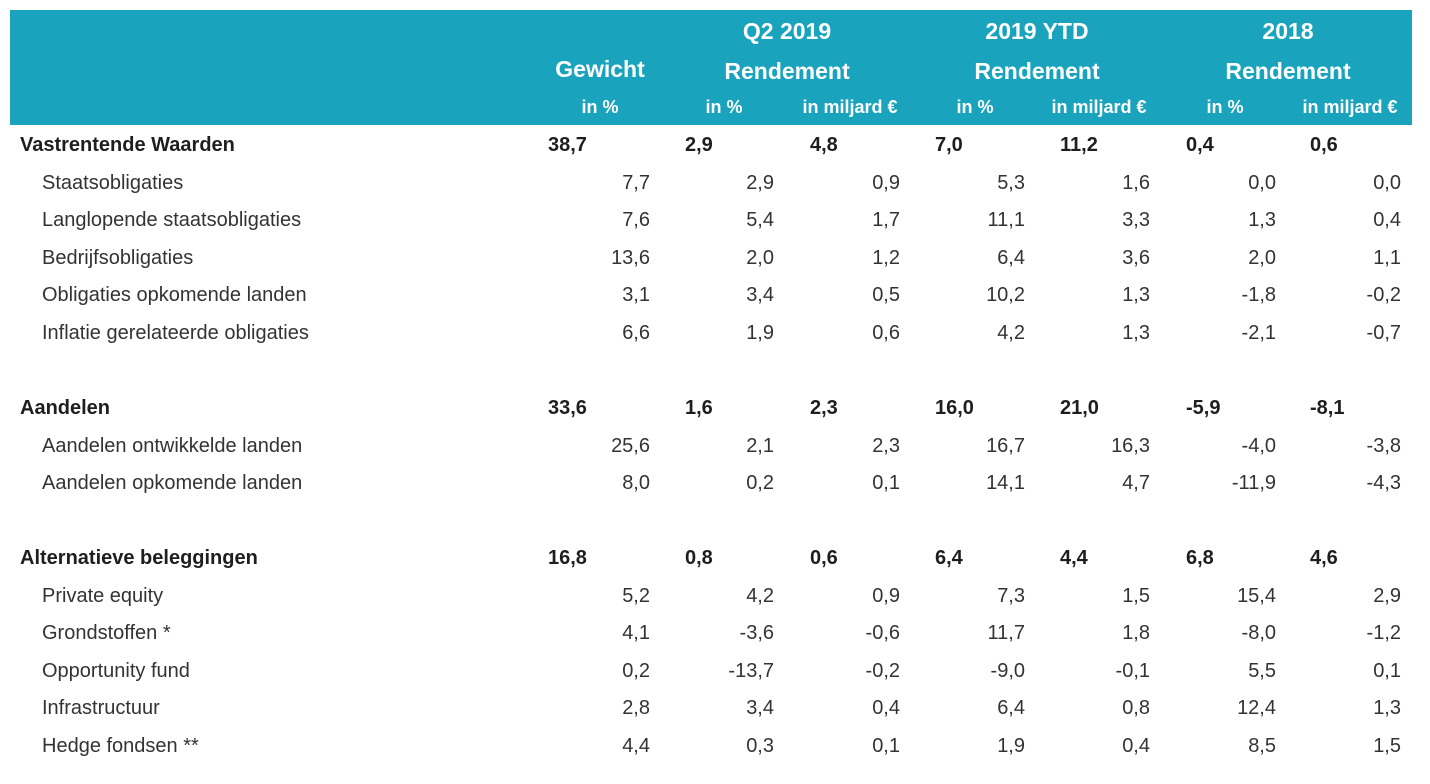 This screenshot has height=784, width=1430. I want to click on row-value: 0,8, so click(1136, 708).